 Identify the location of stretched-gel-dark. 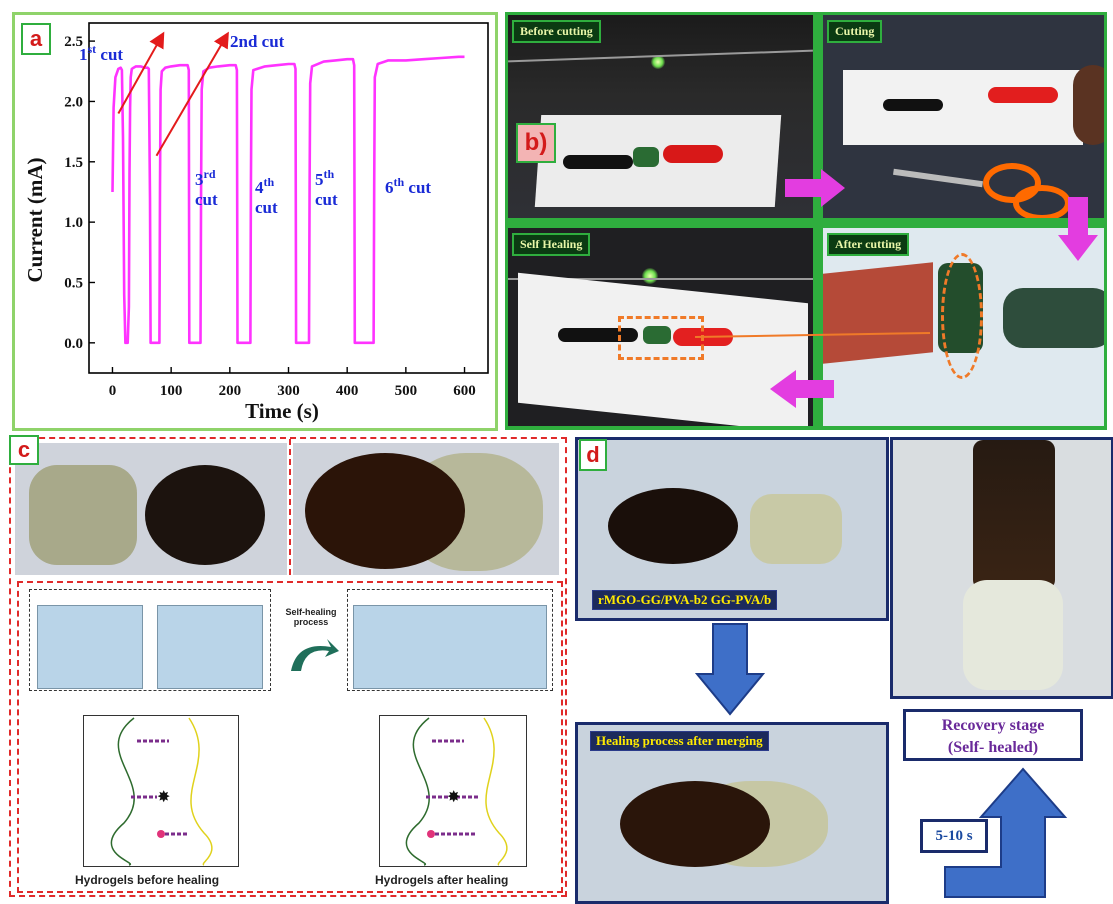
(1014, 515).